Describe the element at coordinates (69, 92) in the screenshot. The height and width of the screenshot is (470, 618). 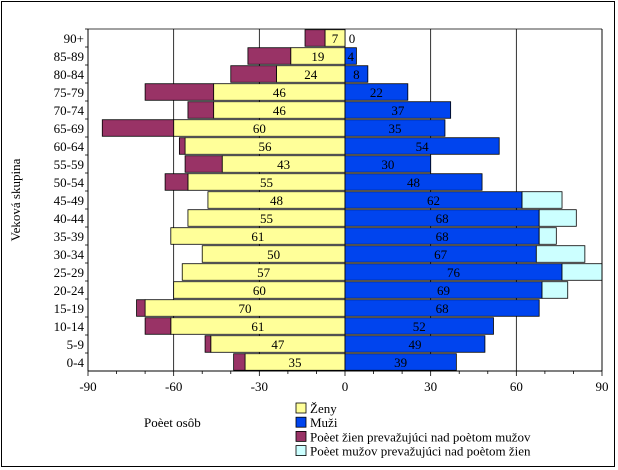
I see `y-tick-label: 75-79` at that location.